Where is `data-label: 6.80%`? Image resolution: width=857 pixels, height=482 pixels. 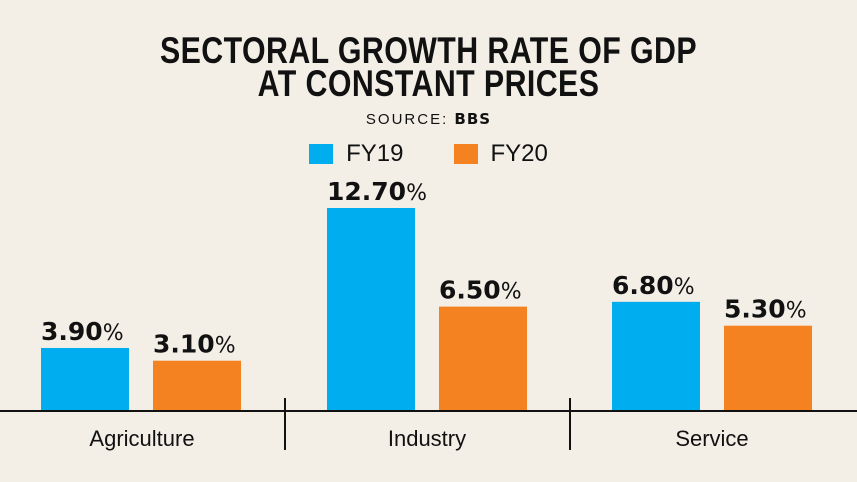
data-label: 6.80% is located at coordinates (653, 285).